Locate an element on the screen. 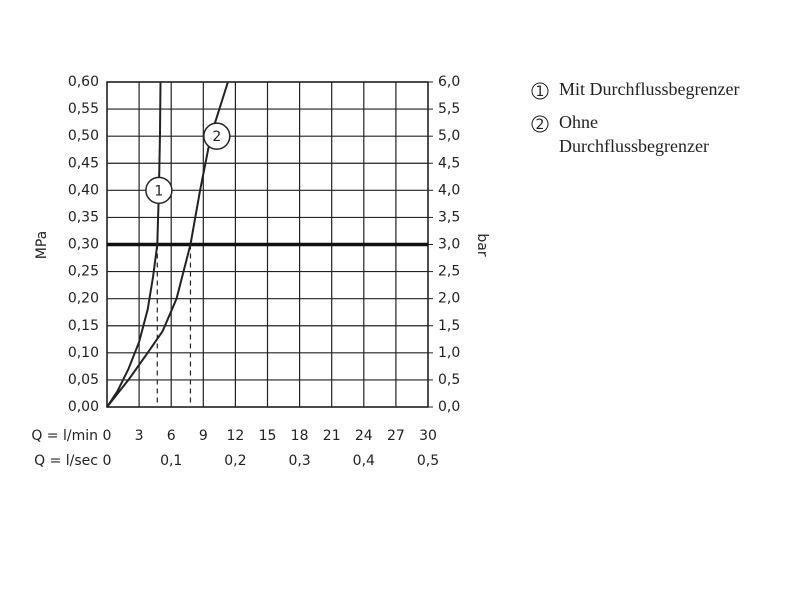  y2-tick-label: 0,0 is located at coordinates (449, 407).